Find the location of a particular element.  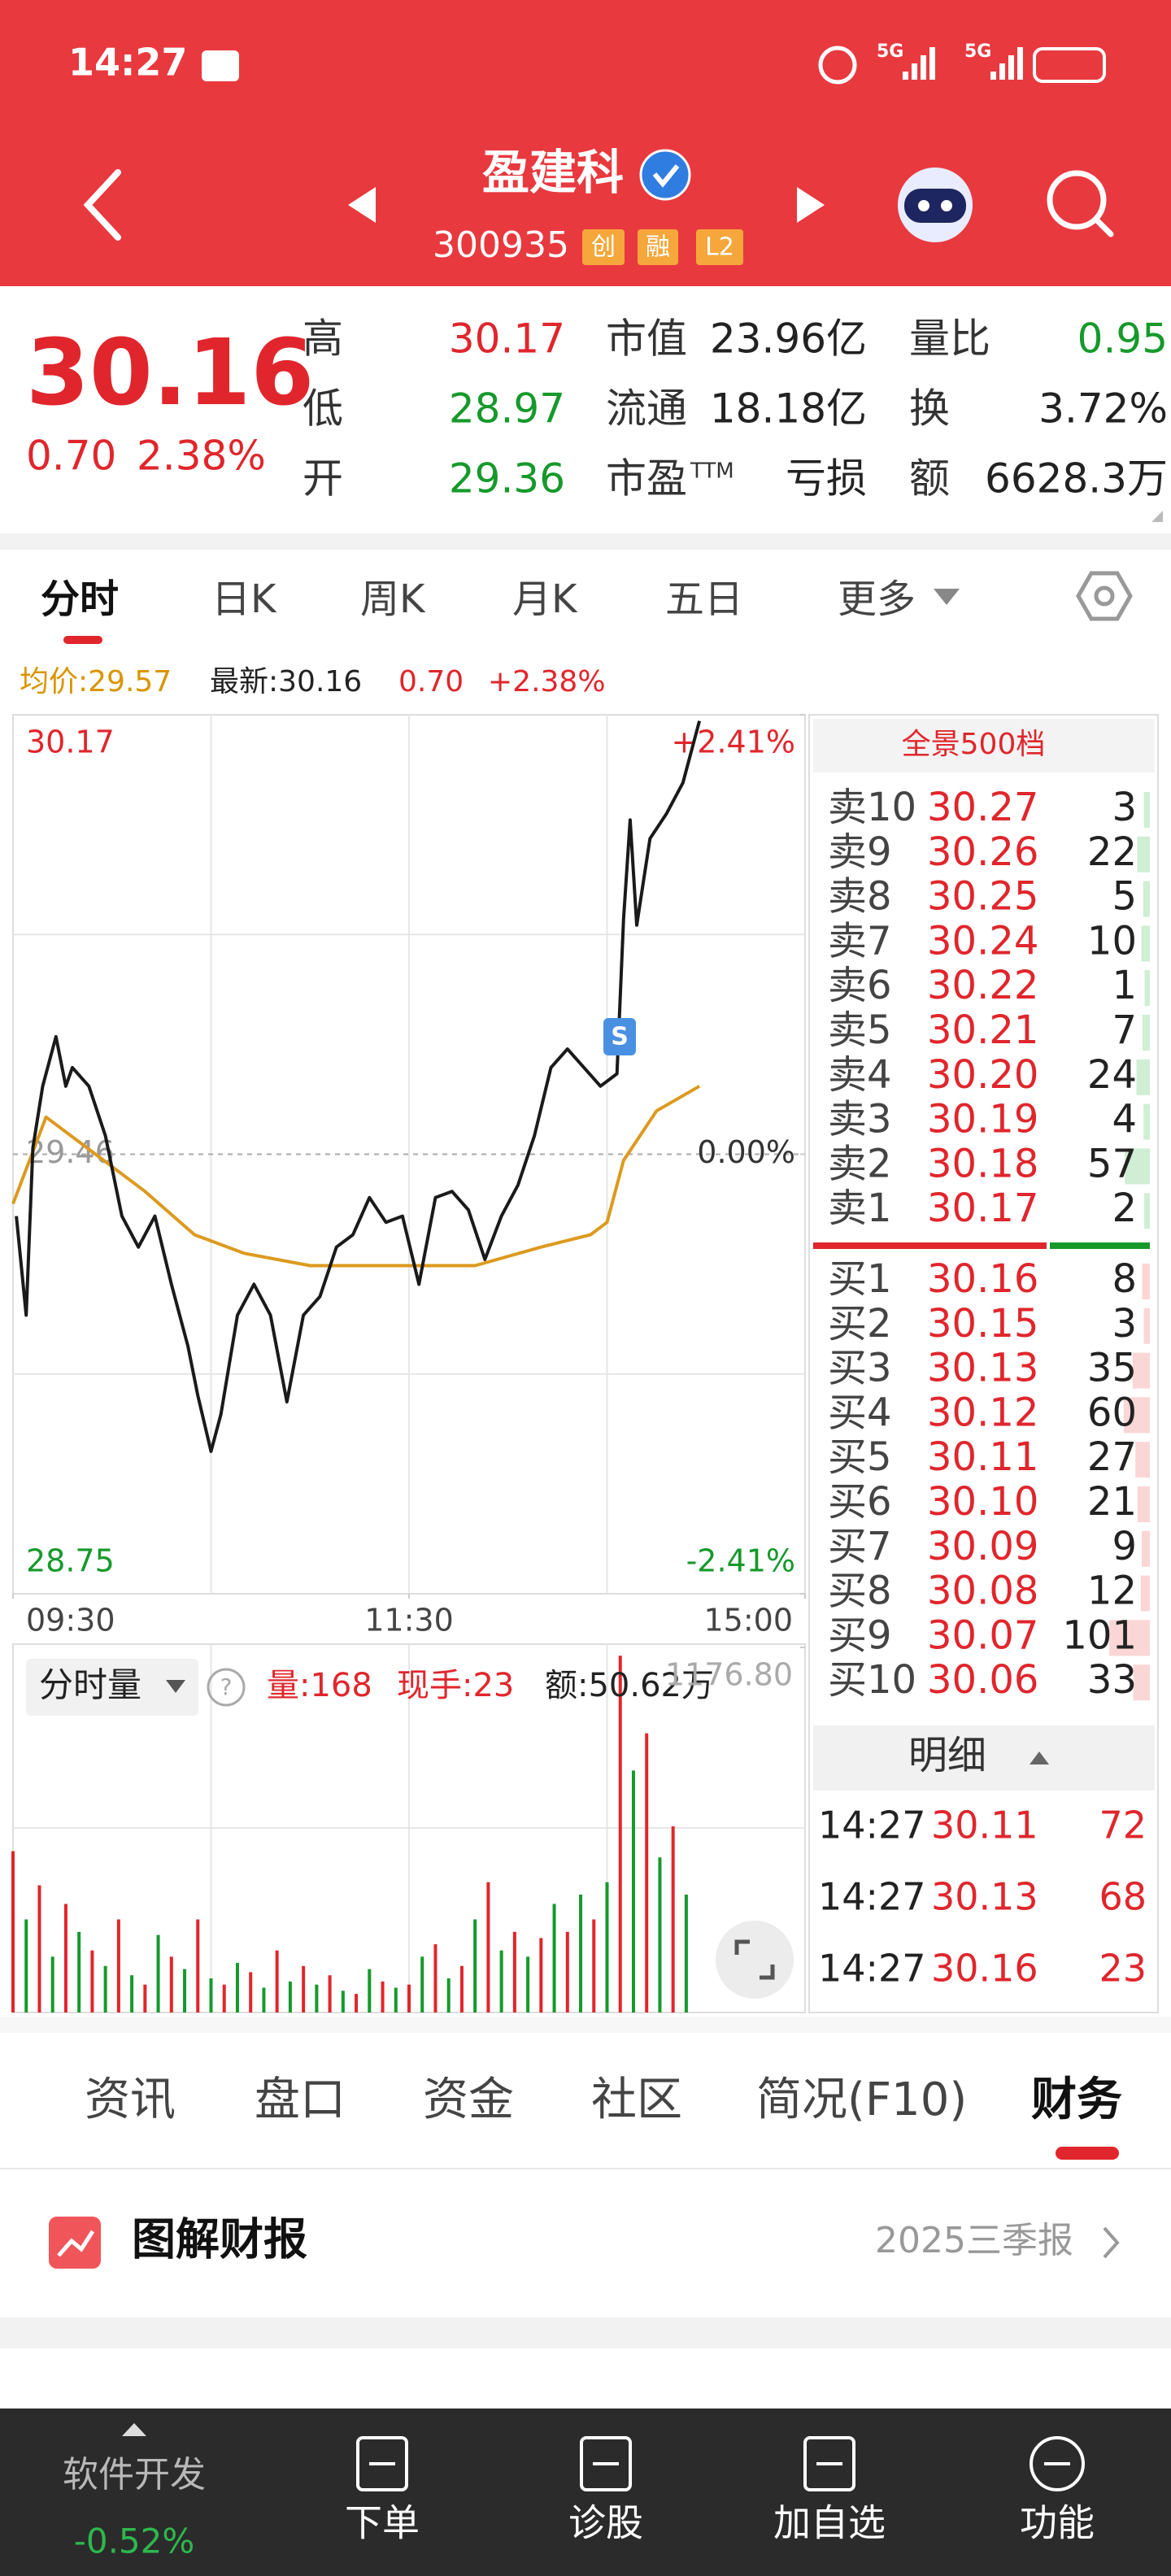

separator is located at coordinates (585, 2333).